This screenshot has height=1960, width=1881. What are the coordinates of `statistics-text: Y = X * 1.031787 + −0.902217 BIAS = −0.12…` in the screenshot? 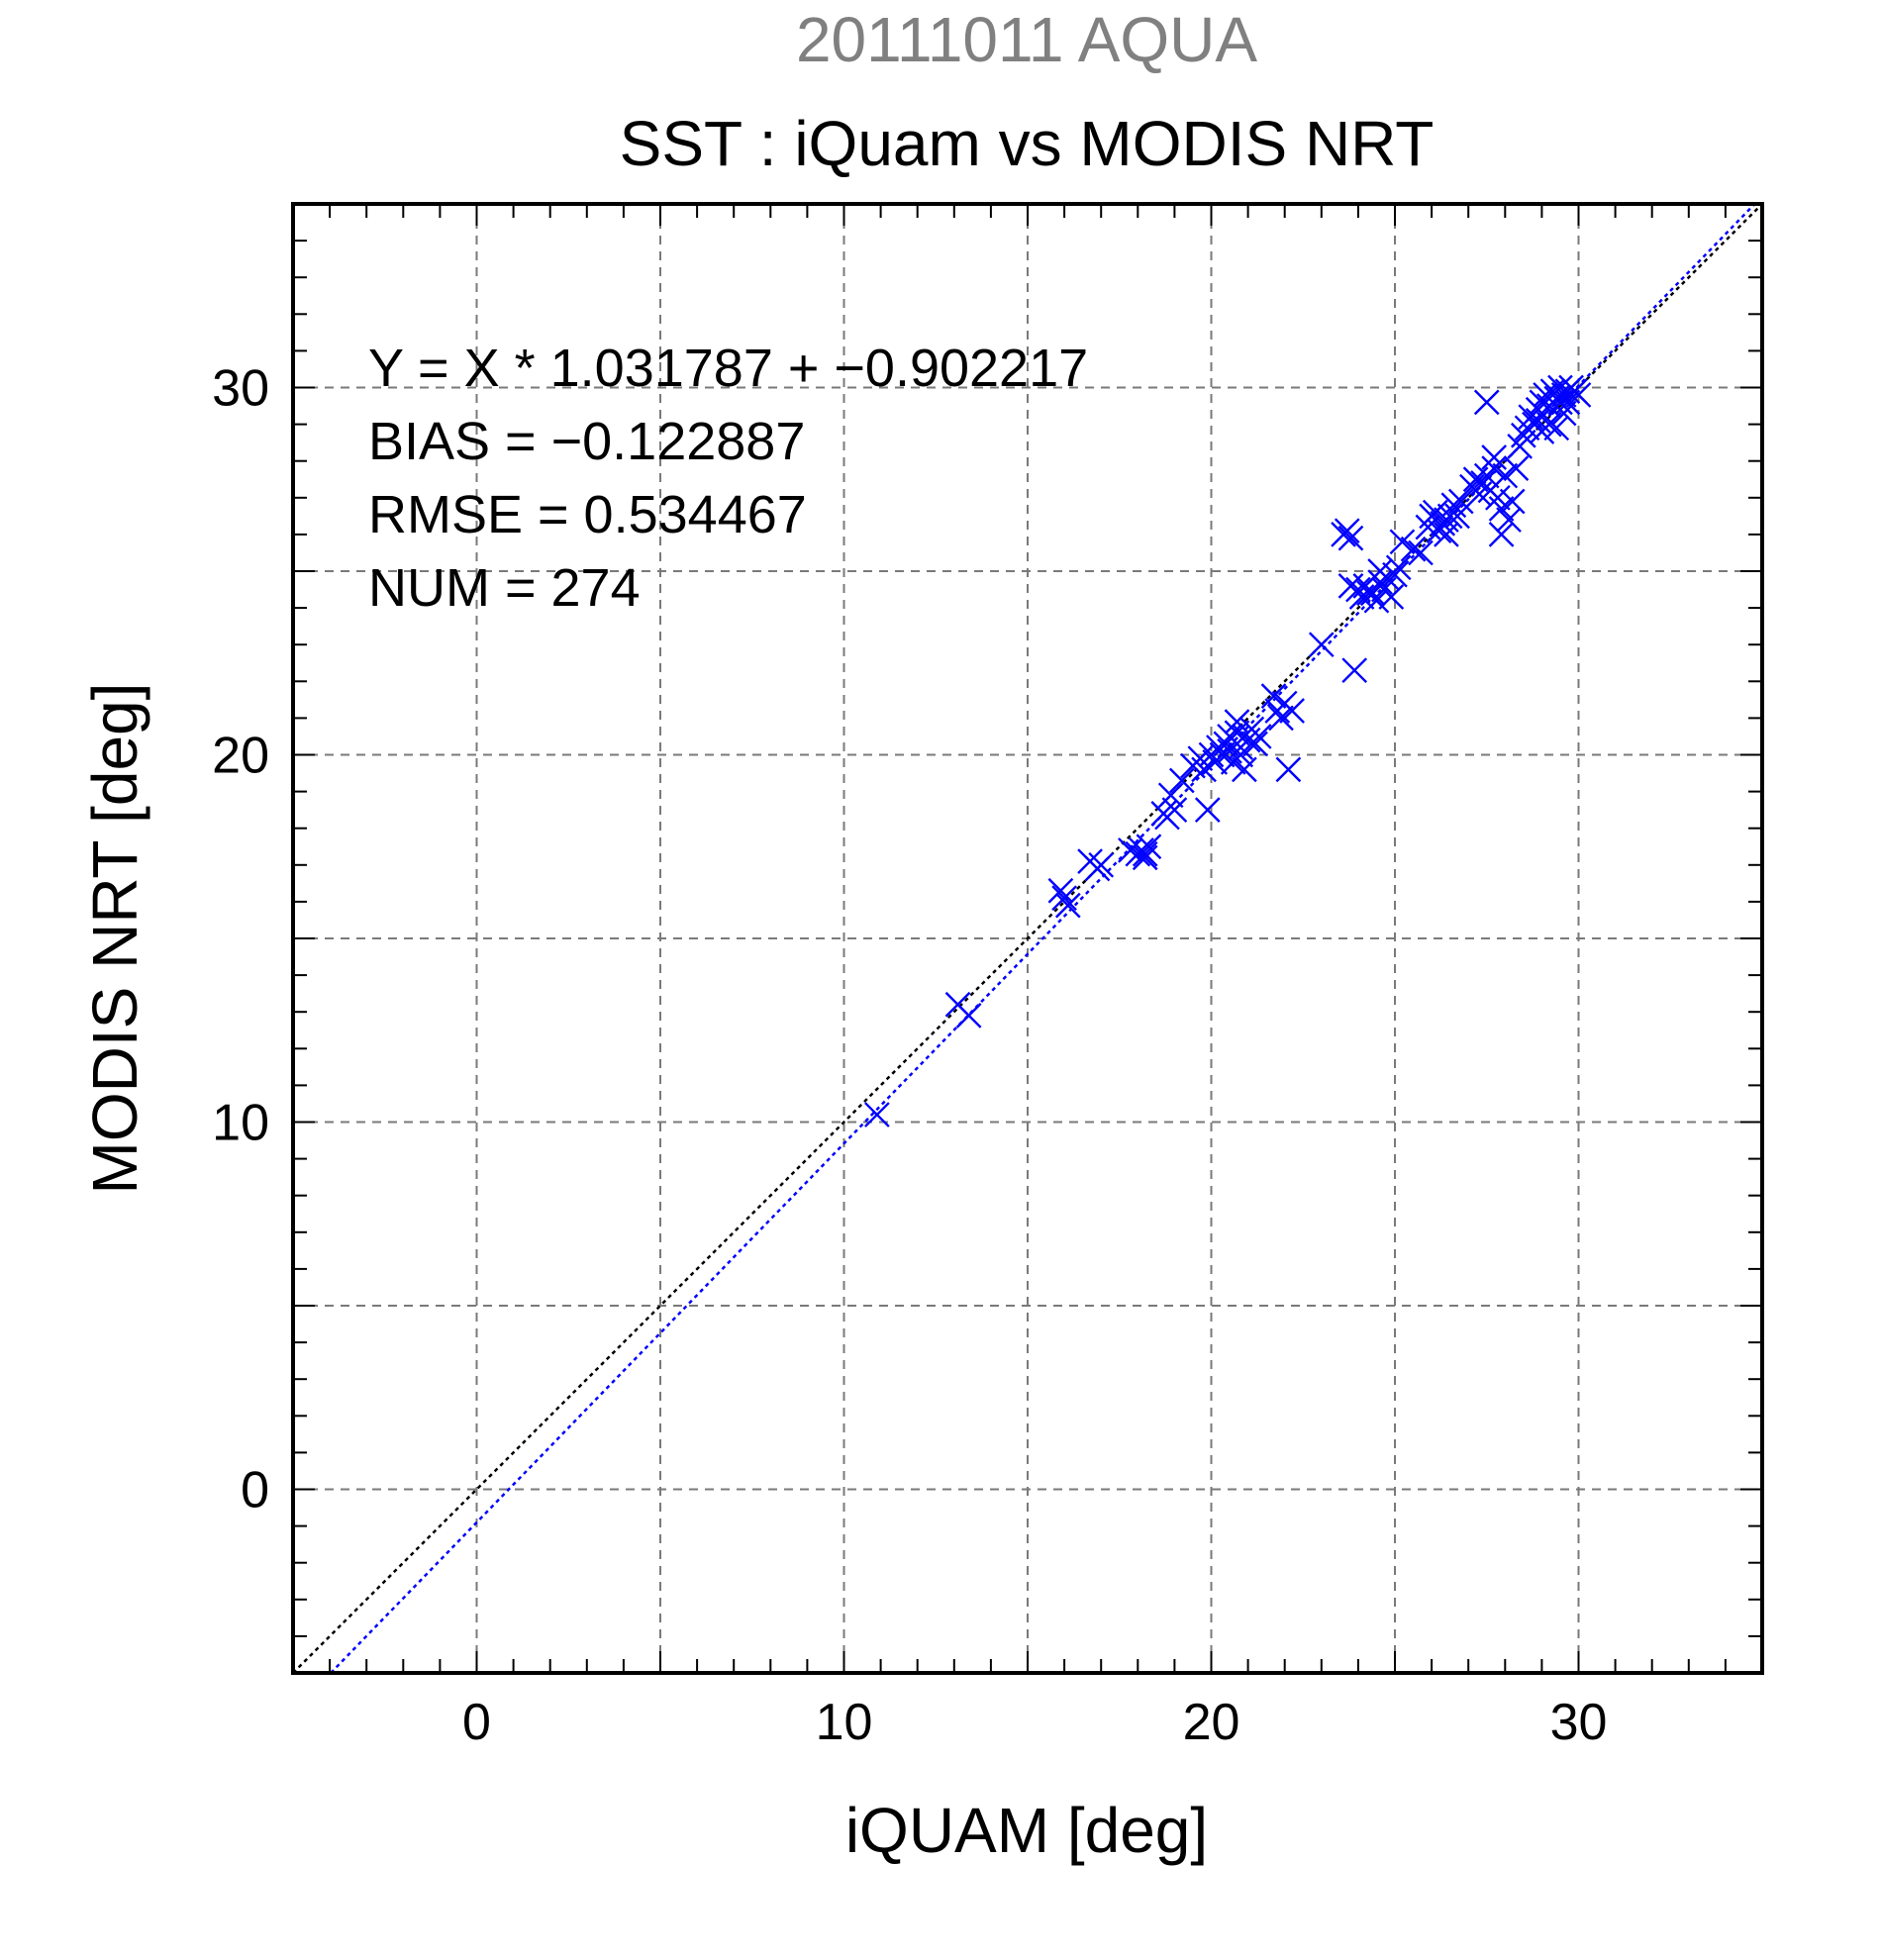 It's located at (728, 478).